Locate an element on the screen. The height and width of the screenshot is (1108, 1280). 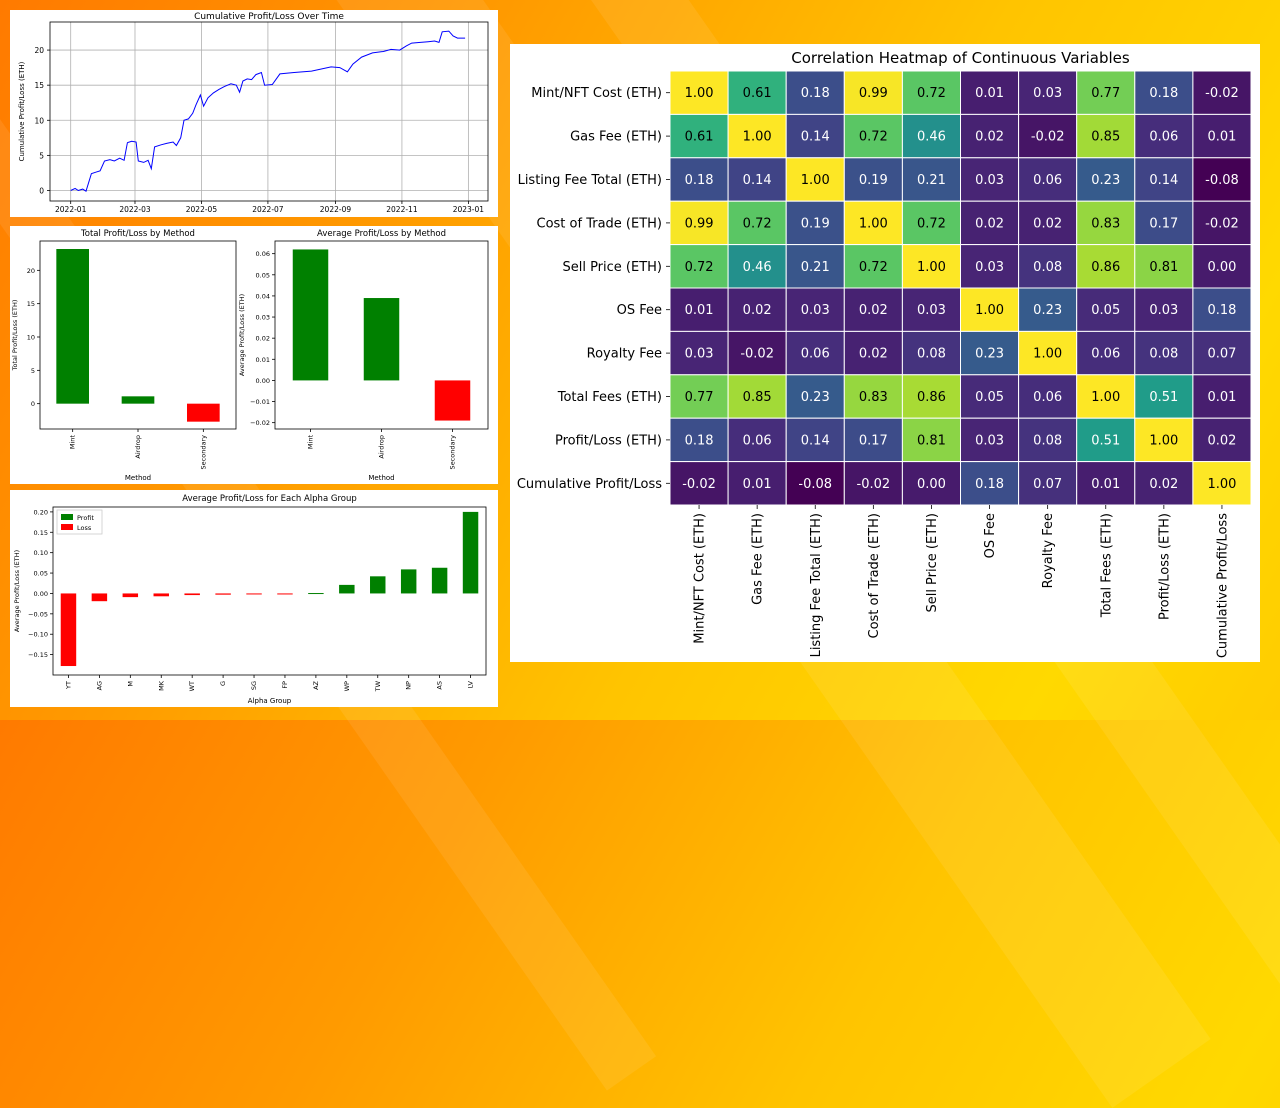
chart-title: Average Profit/Loss for Each Alpha Group is located at coordinates (269, 499).